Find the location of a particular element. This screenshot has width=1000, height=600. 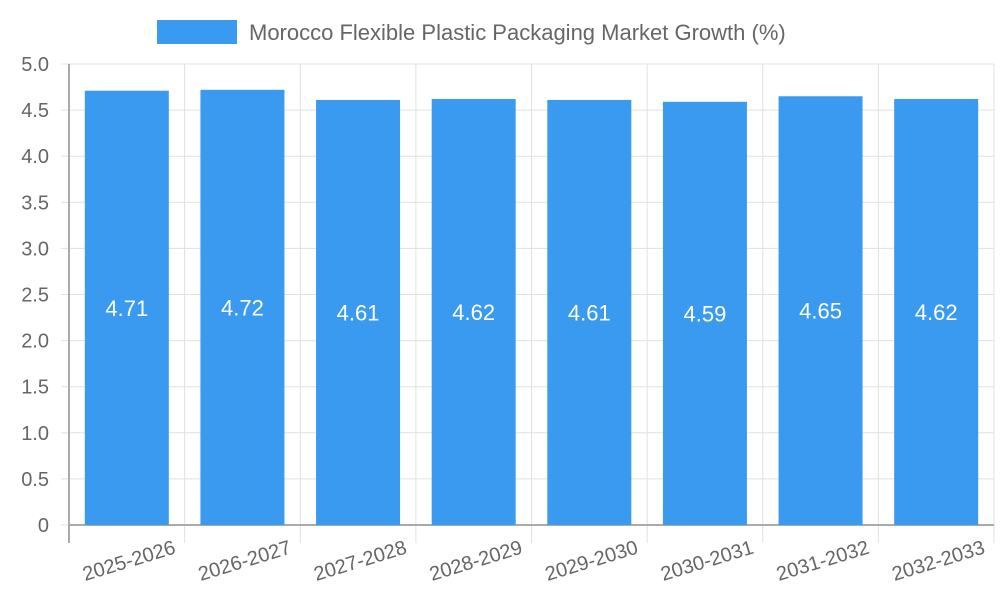

y-tick-label: 3.0 is located at coordinates (35, 249).